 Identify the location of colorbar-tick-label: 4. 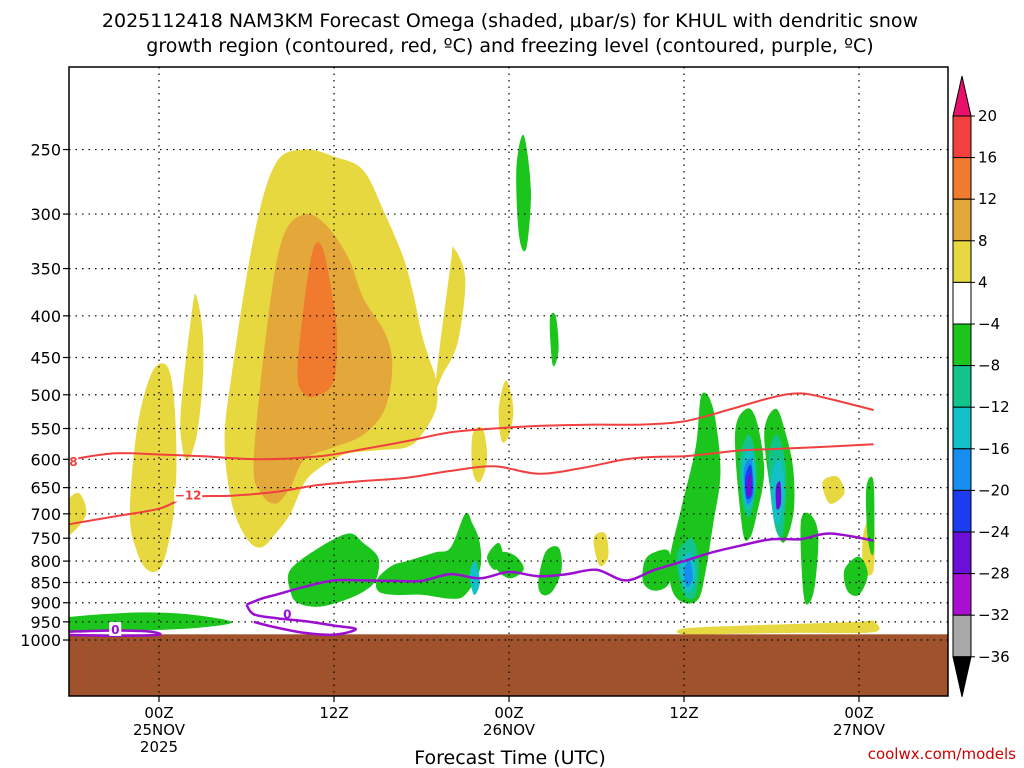
(983, 282).